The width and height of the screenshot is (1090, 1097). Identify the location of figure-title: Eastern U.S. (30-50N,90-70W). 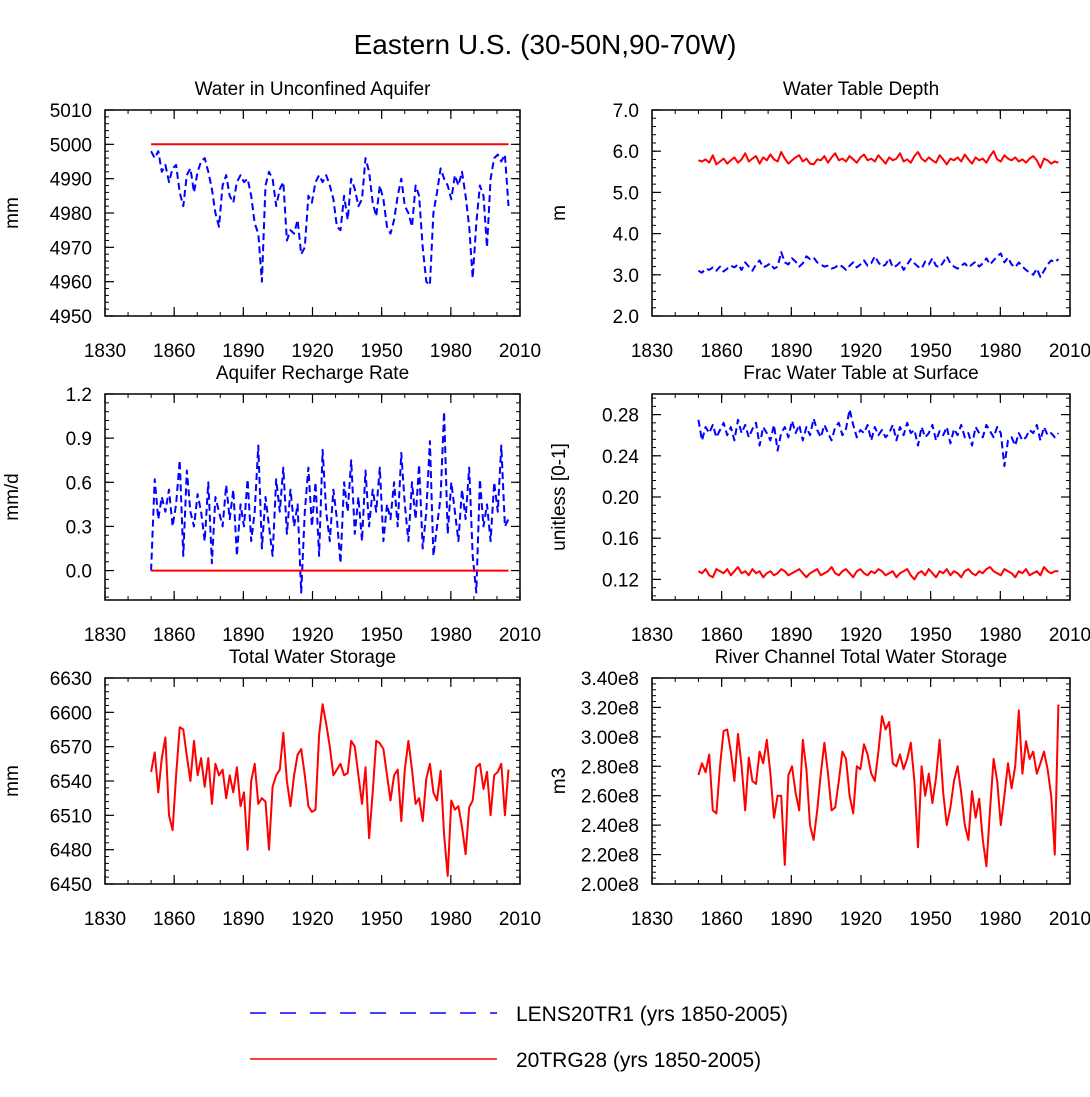
(545, 44).